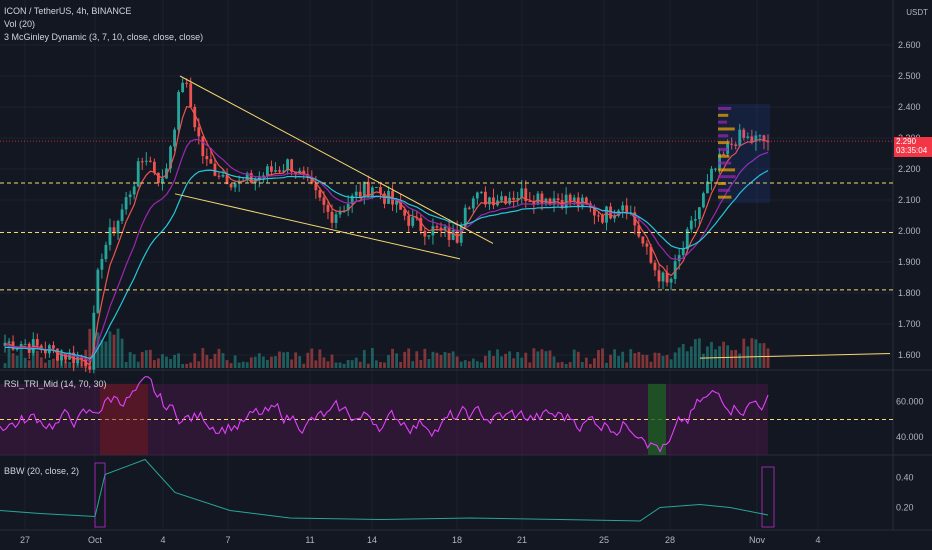 The image size is (932, 550). I want to click on time-tick-label: 4, so click(817, 540).